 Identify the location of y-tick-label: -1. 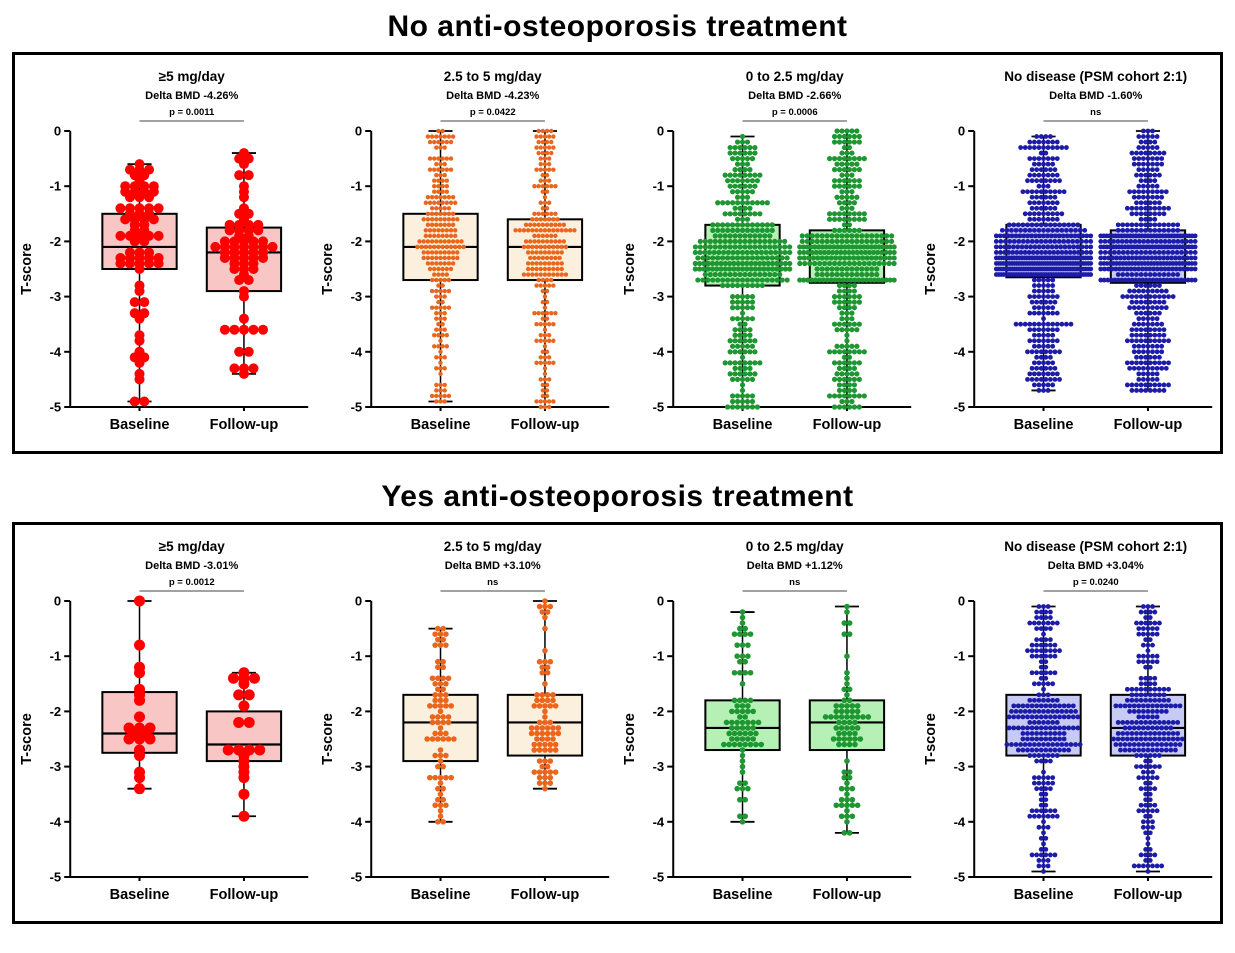
(56, 186).